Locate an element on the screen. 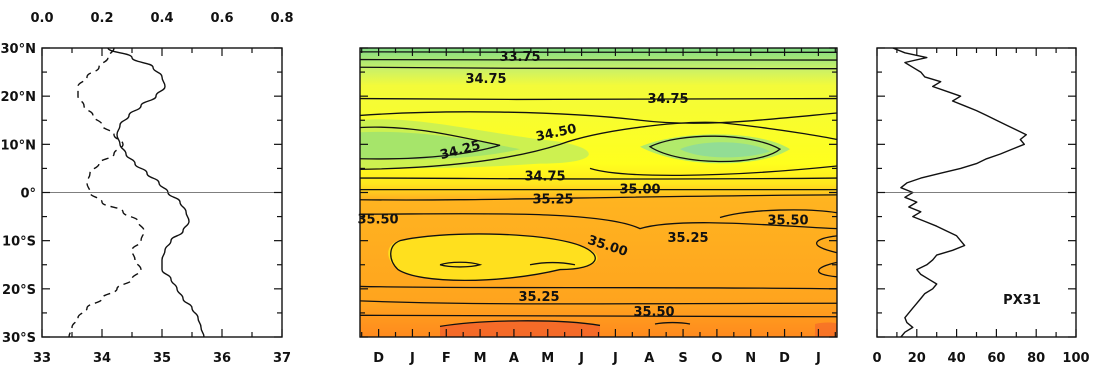 This screenshot has height=371, width=1095. x-tick-label: 37 is located at coordinates (282, 358).